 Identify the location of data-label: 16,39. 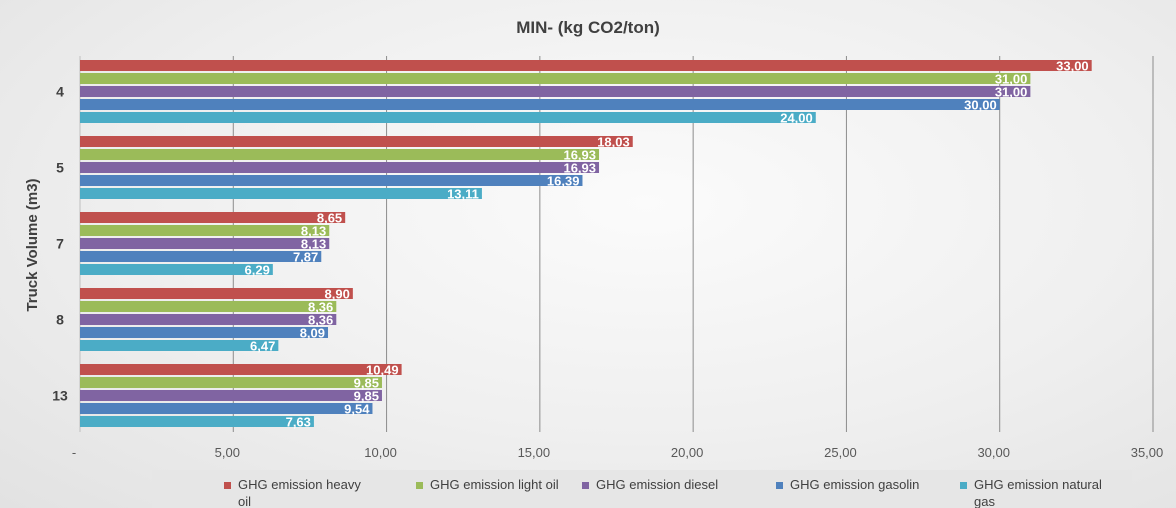
(563, 181).